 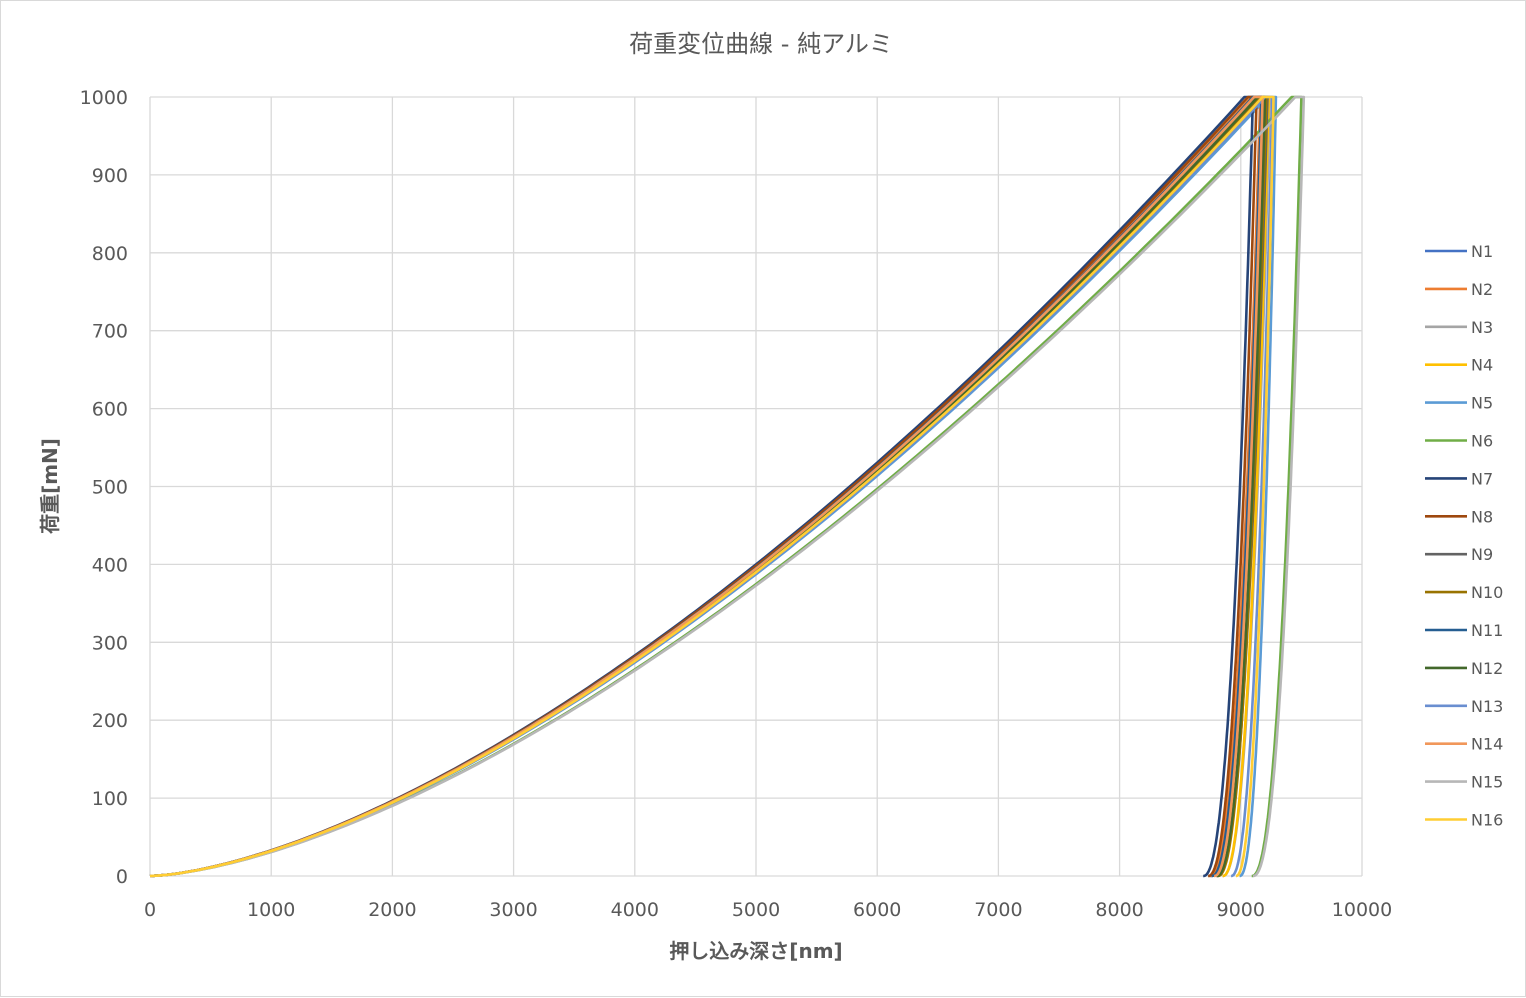 I want to click on legend-label: N5, so click(x=1482, y=403).